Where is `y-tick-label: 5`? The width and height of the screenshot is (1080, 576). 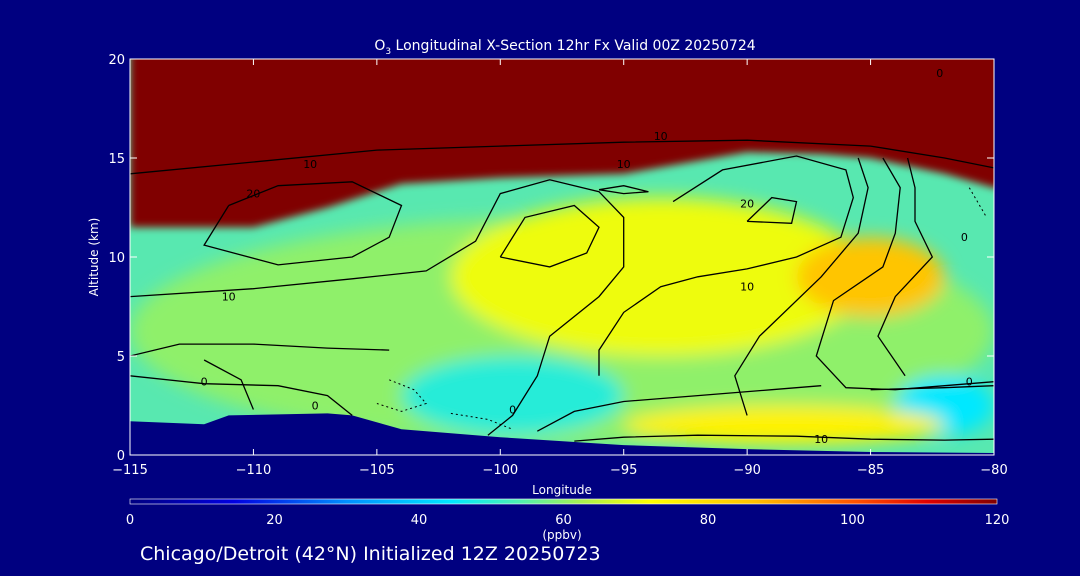 y-tick-label: 5 is located at coordinates (121, 357).